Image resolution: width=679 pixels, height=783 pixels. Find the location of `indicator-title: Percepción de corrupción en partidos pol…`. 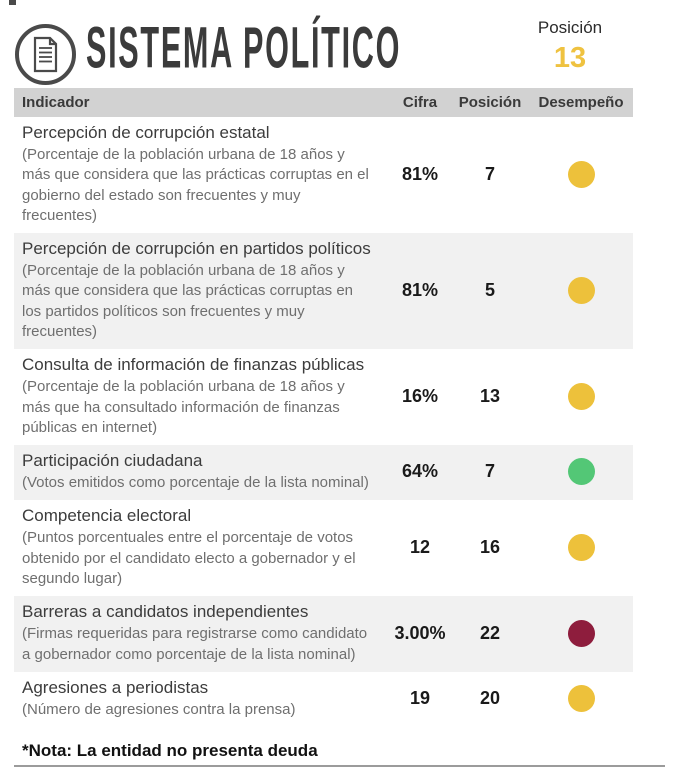

indicator-title: Percepción de corrupción en partidos pol… is located at coordinates (196, 249).